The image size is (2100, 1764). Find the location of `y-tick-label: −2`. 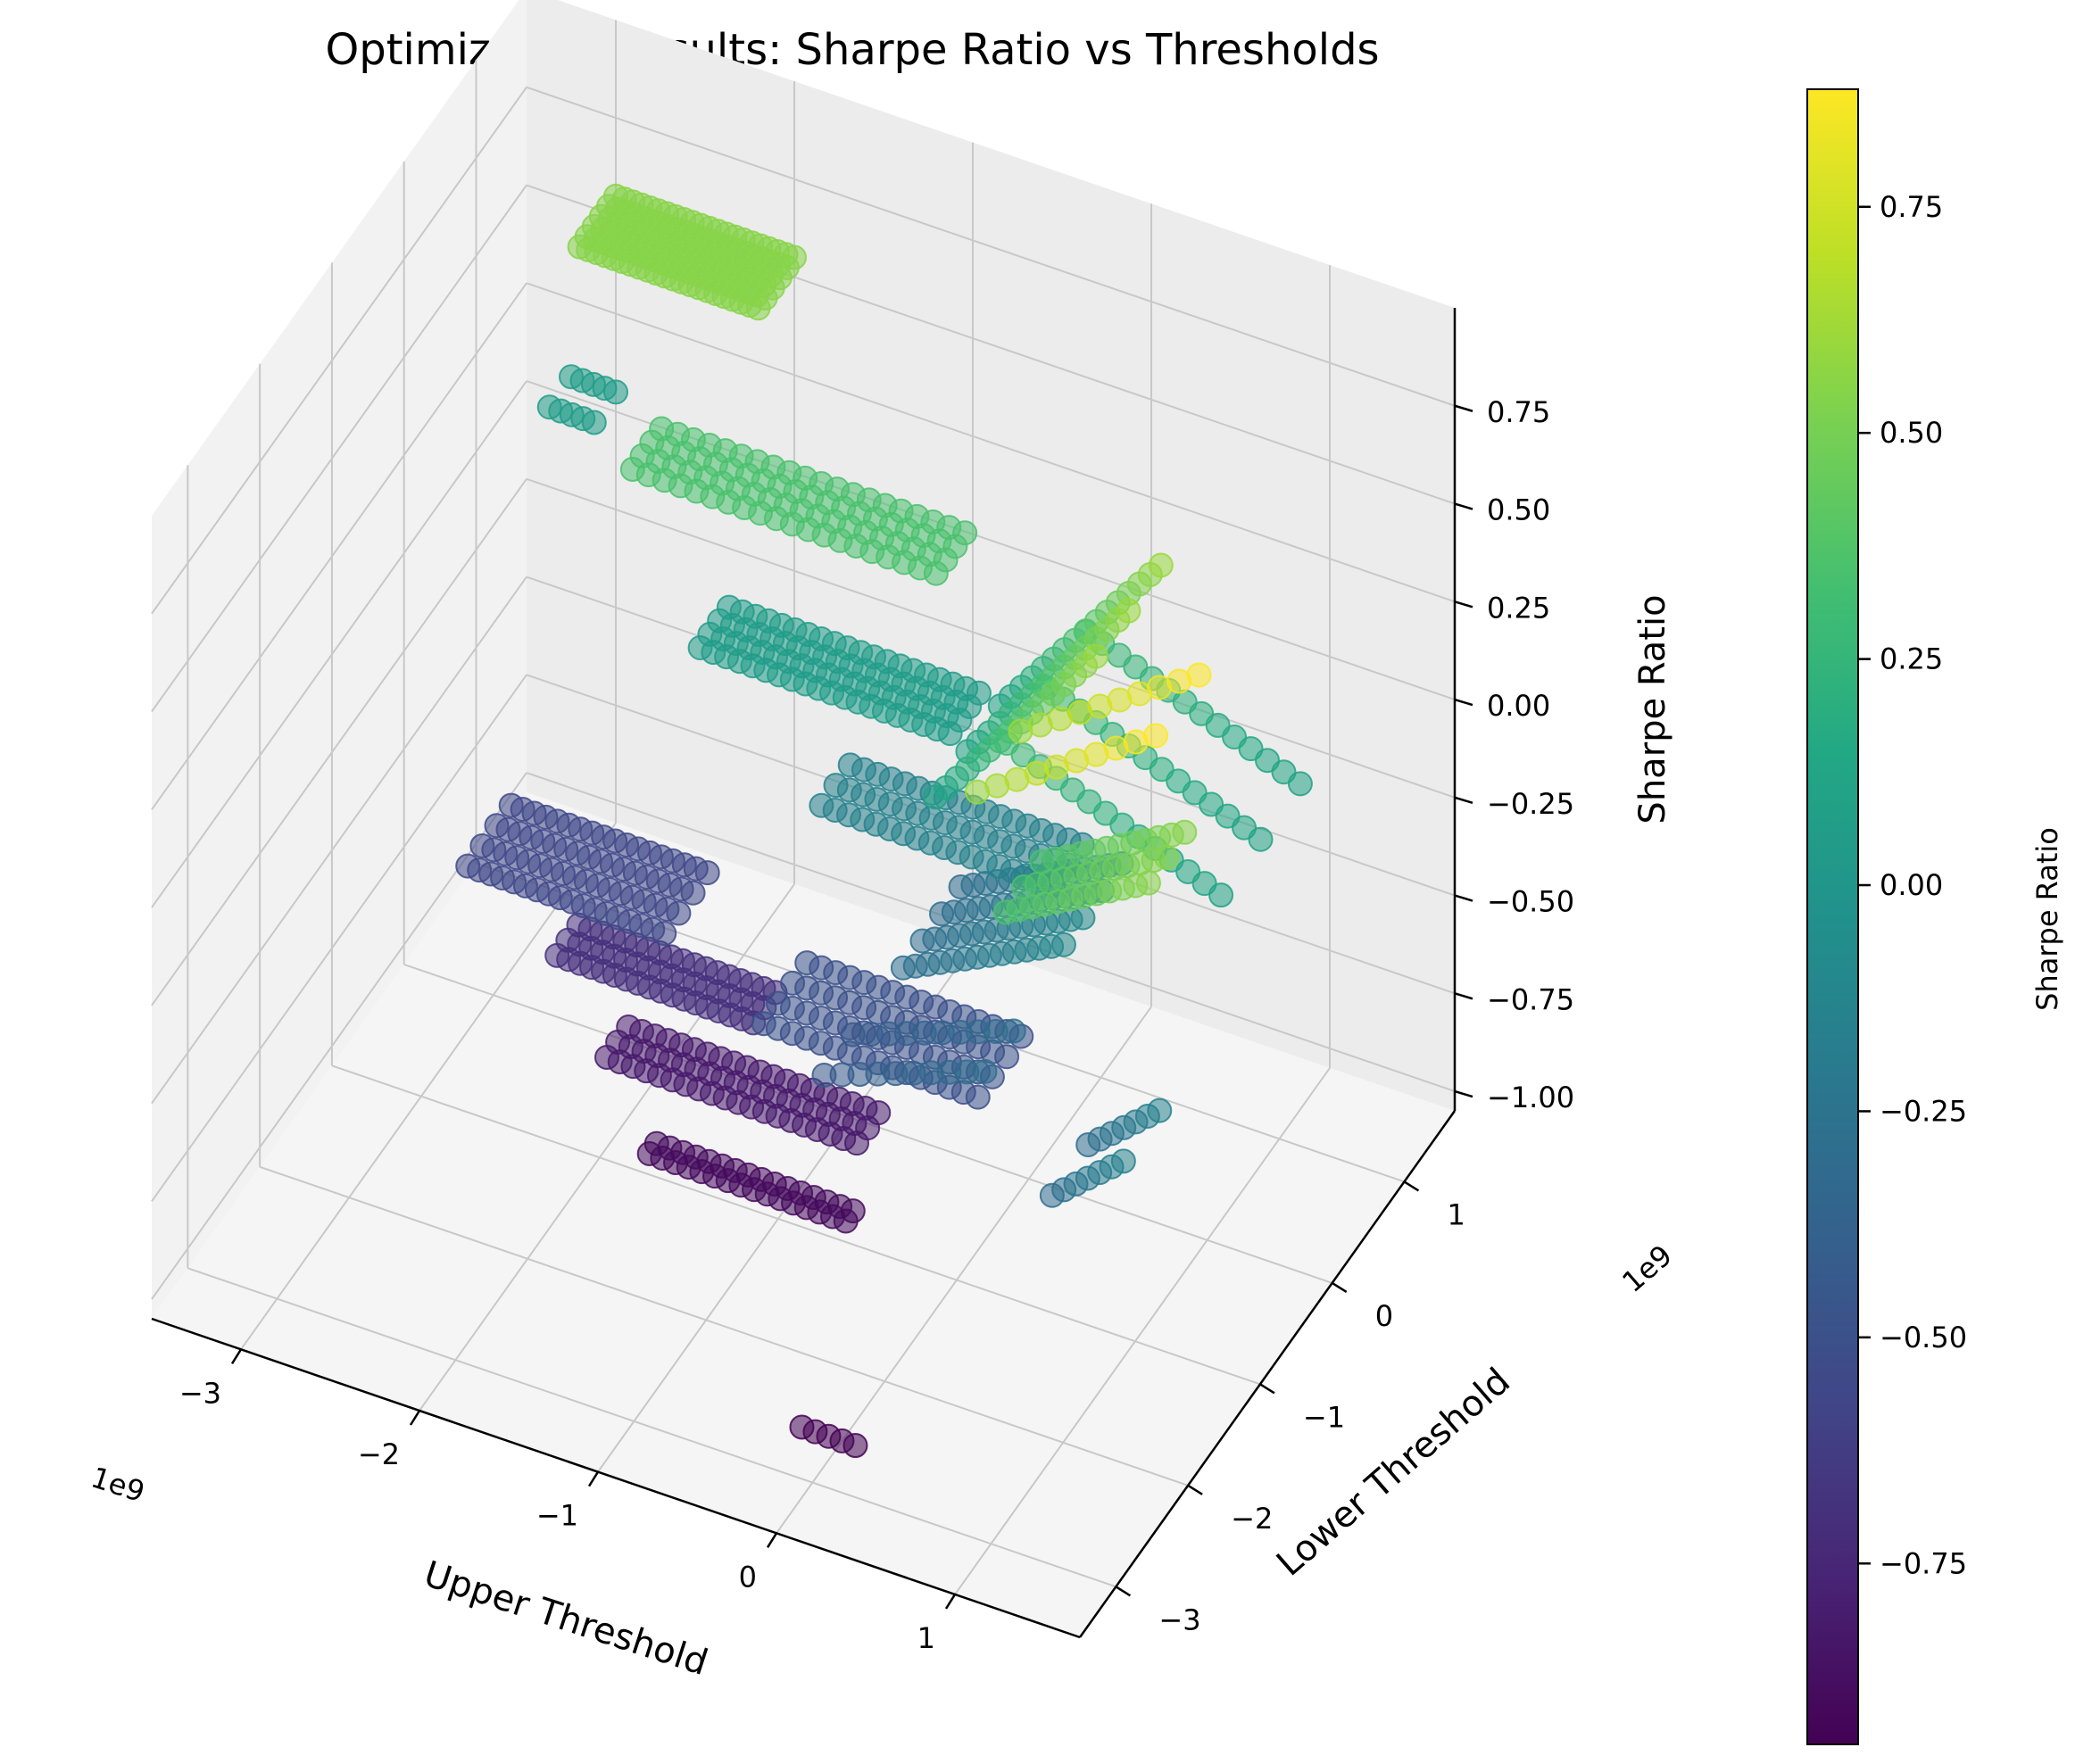

y-tick-label: −2 is located at coordinates (1252, 1519).